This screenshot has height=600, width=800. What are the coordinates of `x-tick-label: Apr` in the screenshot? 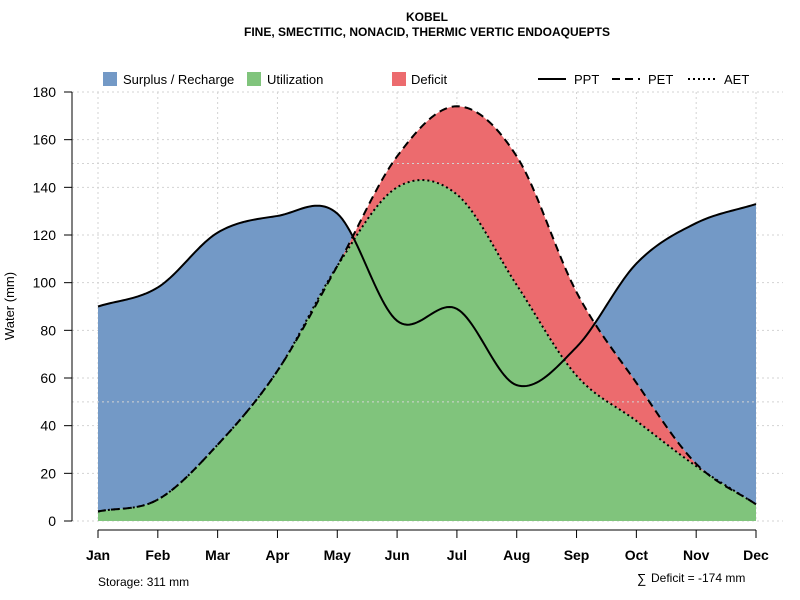 It's located at (277, 555).